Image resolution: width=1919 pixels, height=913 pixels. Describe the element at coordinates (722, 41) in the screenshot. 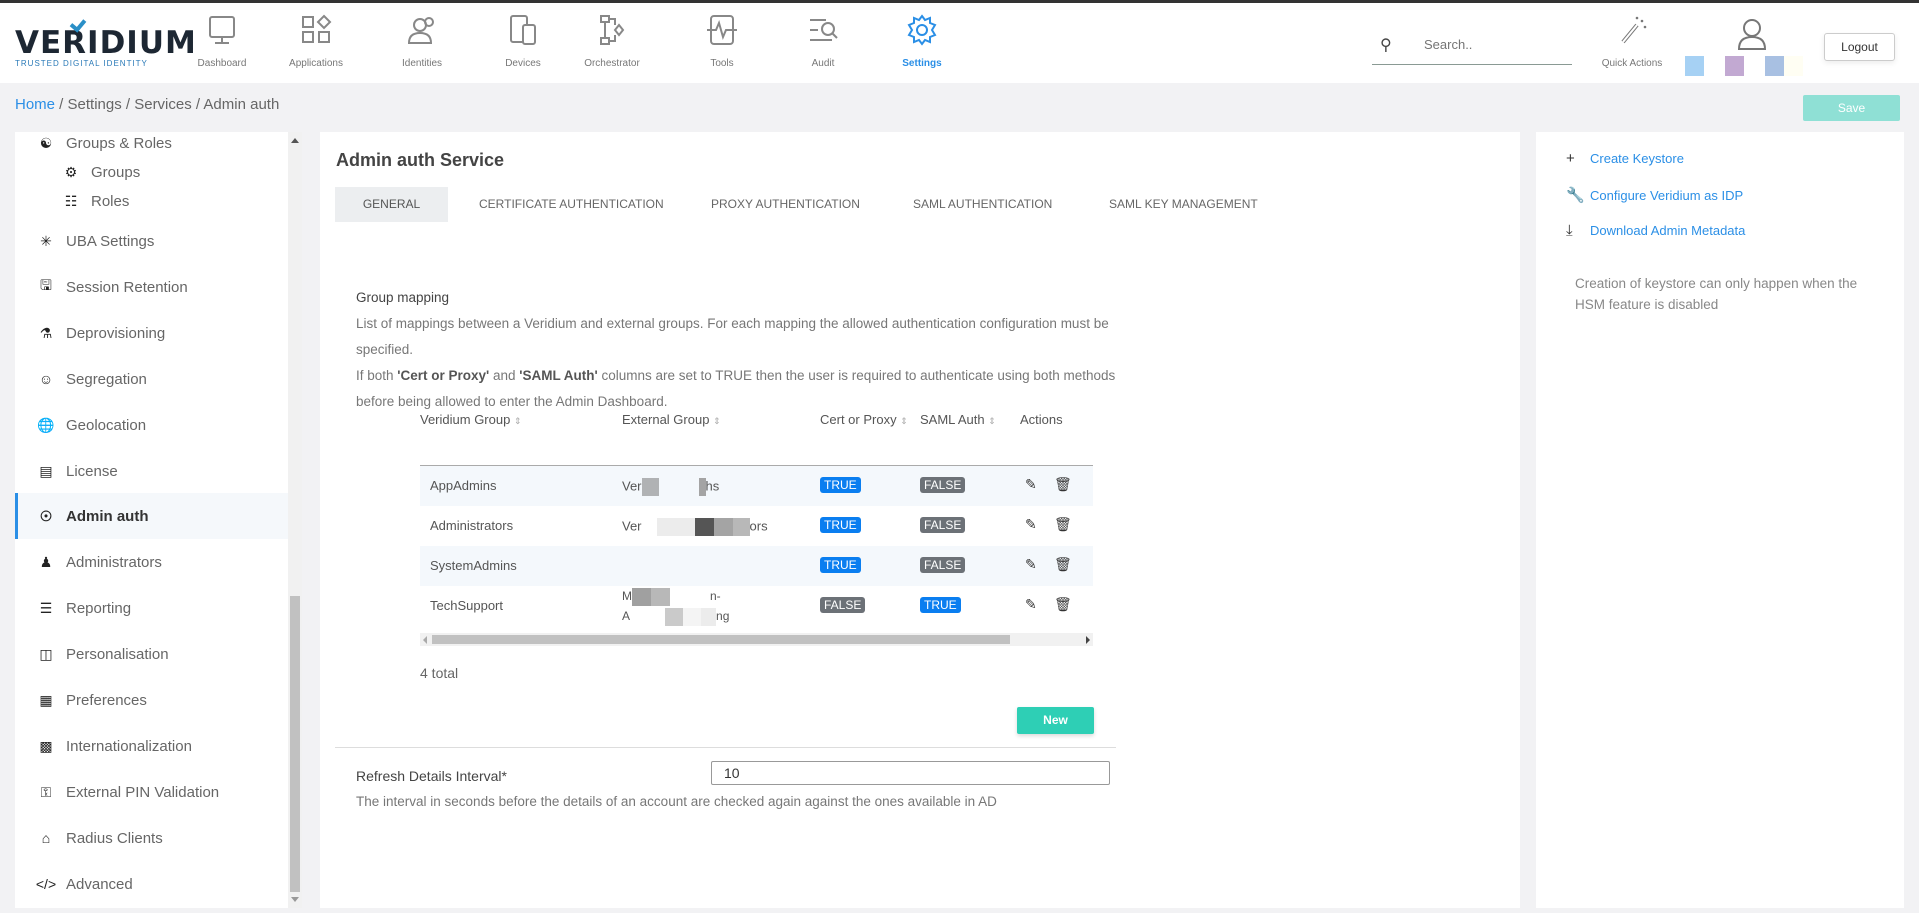

I see `nav-tools: Tools` at that location.